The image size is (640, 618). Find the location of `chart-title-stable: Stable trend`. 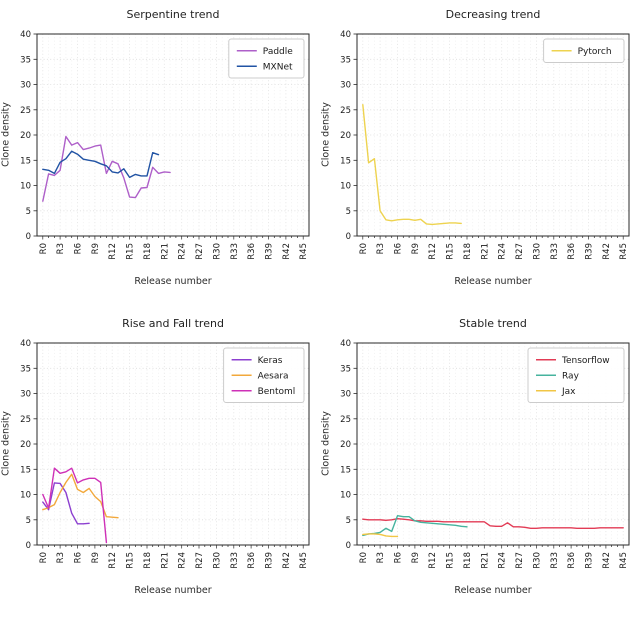

chart-title-stable: Stable trend is located at coordinates (493, 323).